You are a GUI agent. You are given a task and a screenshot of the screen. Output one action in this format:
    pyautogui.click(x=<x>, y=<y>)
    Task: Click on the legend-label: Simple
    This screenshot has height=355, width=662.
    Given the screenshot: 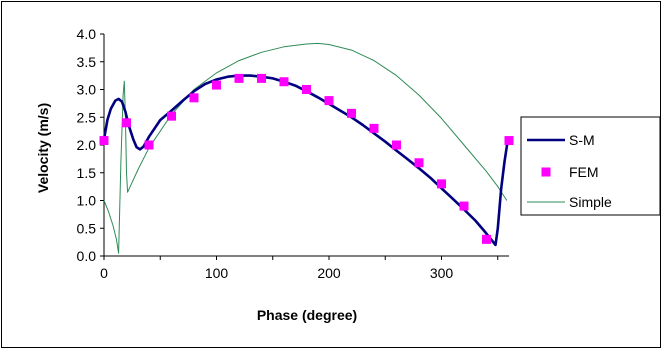 What is the action you would take?
    pyautogui.click(x=590, y=202)
    